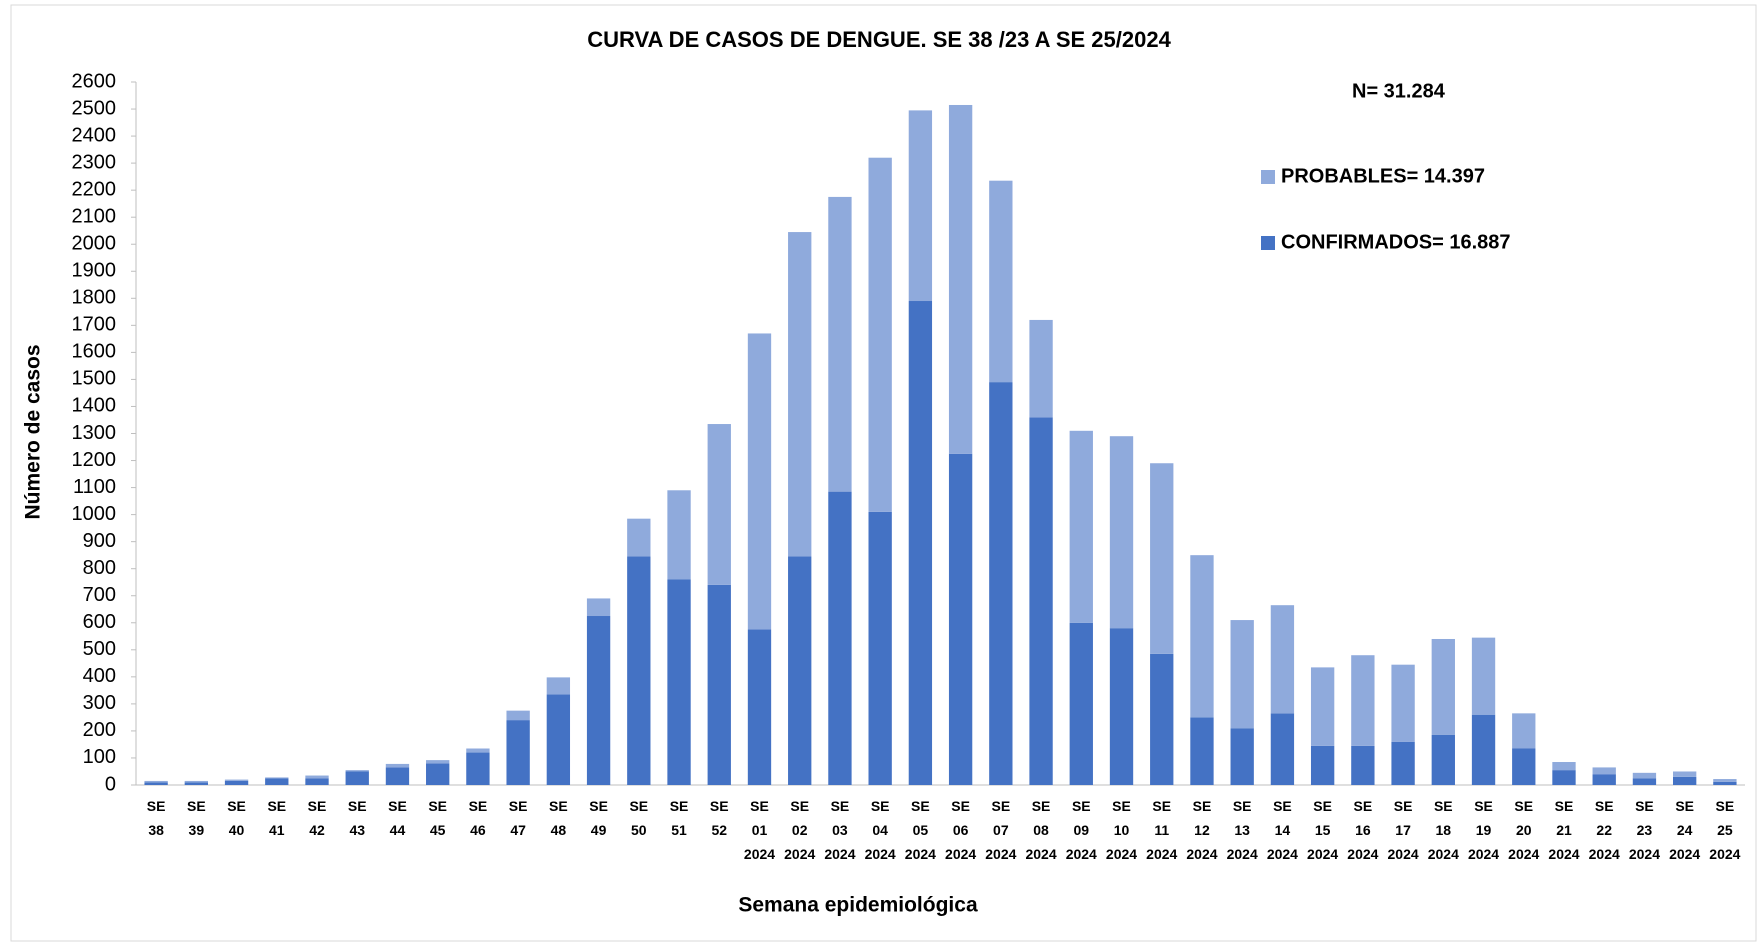  What do you see at coordinates (110, 784) in the screenshot?
I see `y-tick-label: 0` at bounding box center [110, 784].